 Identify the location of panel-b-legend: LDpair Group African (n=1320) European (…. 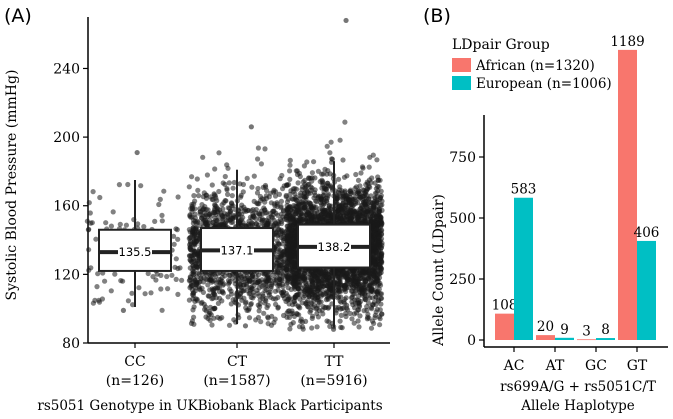
(532, 64).